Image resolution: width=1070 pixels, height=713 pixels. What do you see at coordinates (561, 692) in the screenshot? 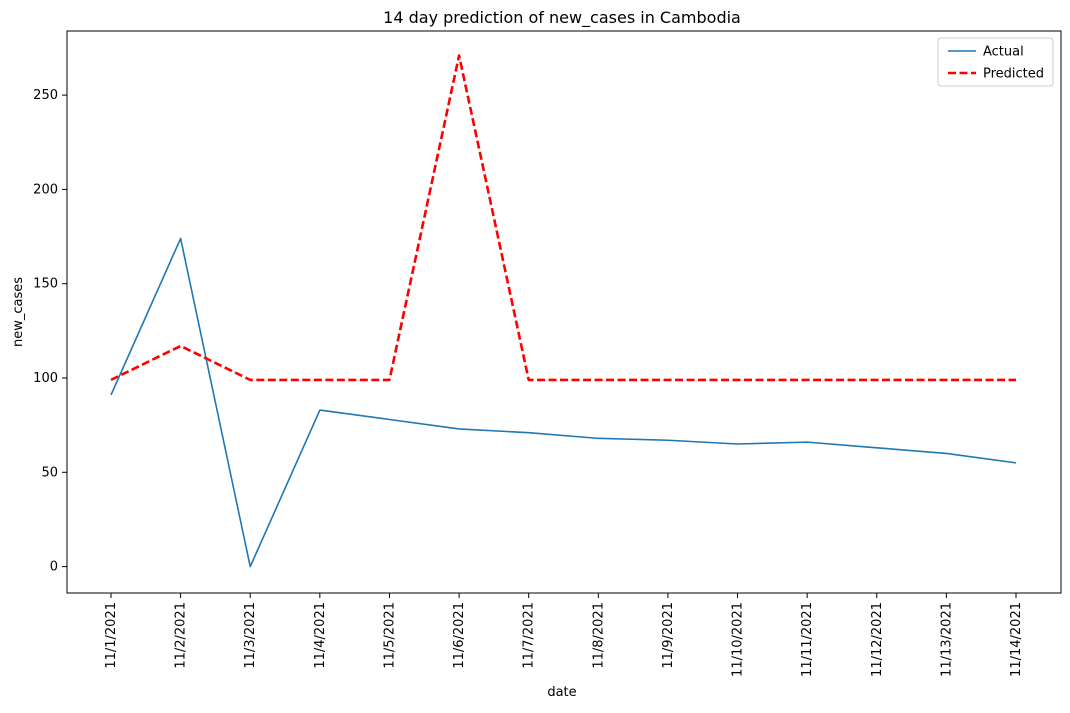
I see `x-axis-label: date` at bounding box center [561, 692].